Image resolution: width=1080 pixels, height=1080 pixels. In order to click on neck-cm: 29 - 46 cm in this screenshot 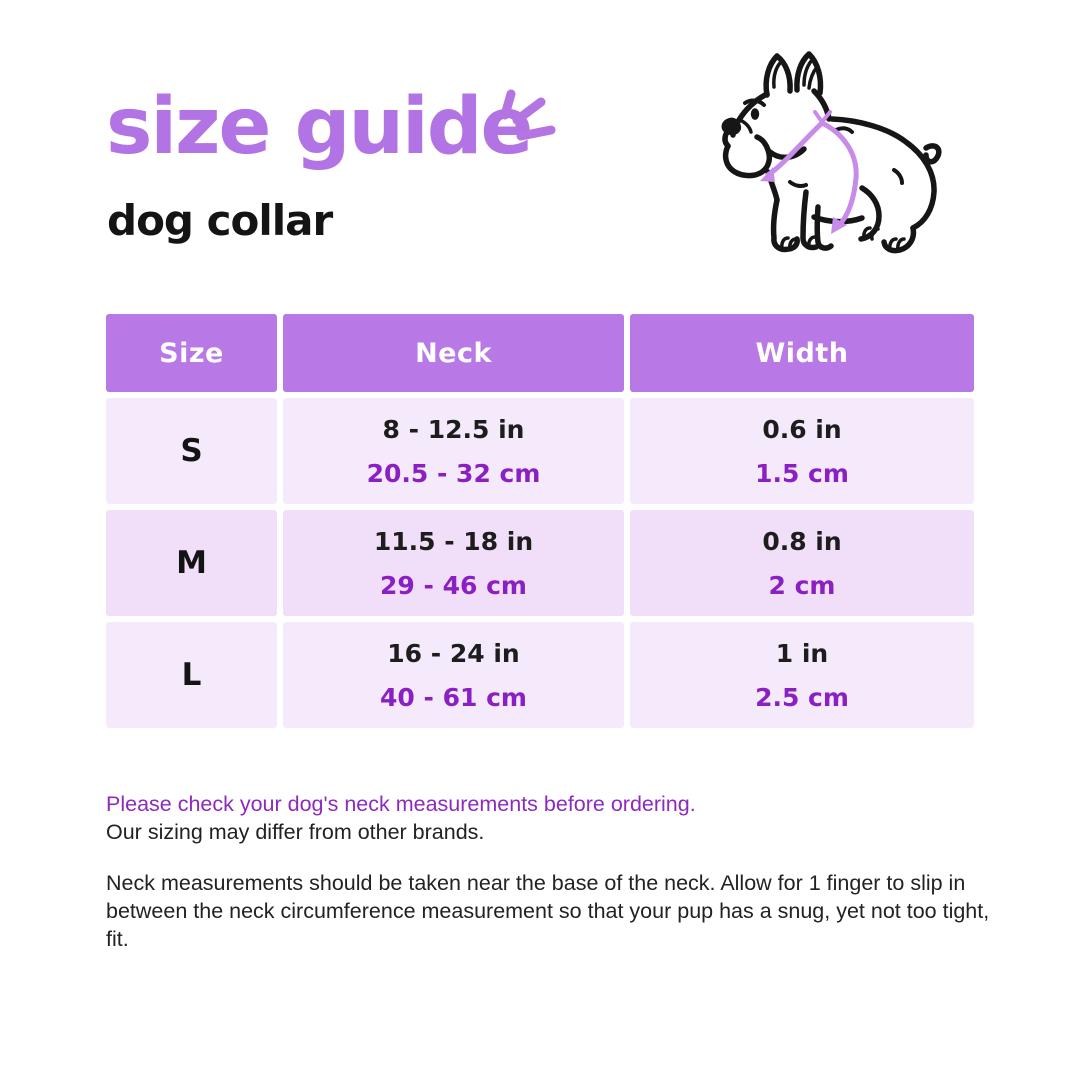, I will do `click(453, 585)`.